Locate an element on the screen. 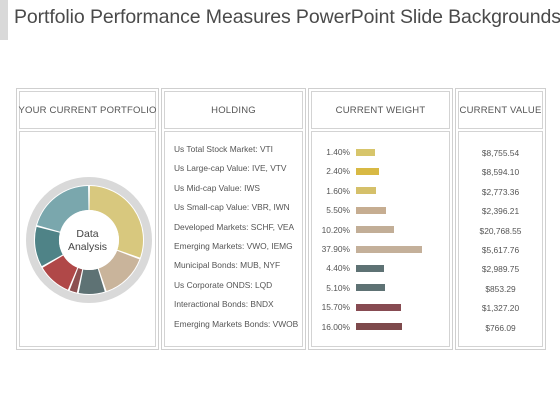 The image size is (560, 420). portfolio-body: Data Analysis is located at coordinates (87, 239).